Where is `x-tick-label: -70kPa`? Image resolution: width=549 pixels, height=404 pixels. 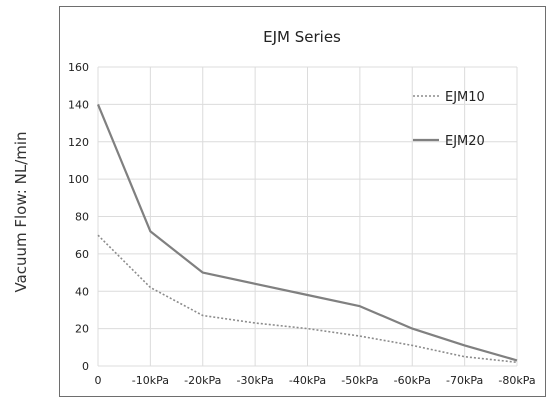
x-tick-label: -70kPa is located at coordinates (464, 380).